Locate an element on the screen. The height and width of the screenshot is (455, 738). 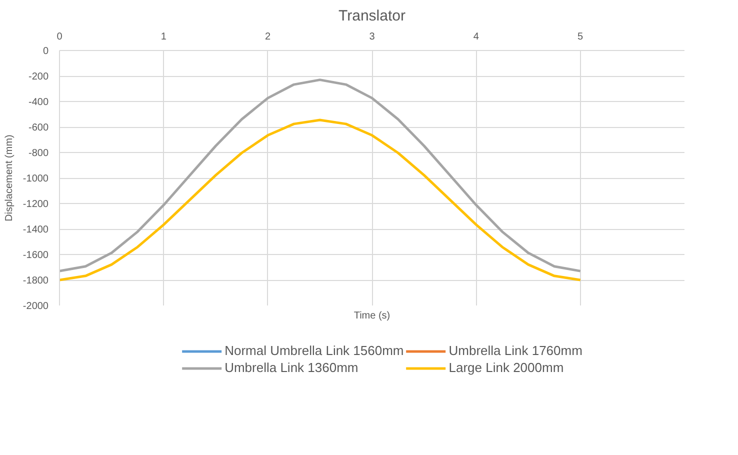
y-tick-label: -1600 is located at coordinates (35, 255).